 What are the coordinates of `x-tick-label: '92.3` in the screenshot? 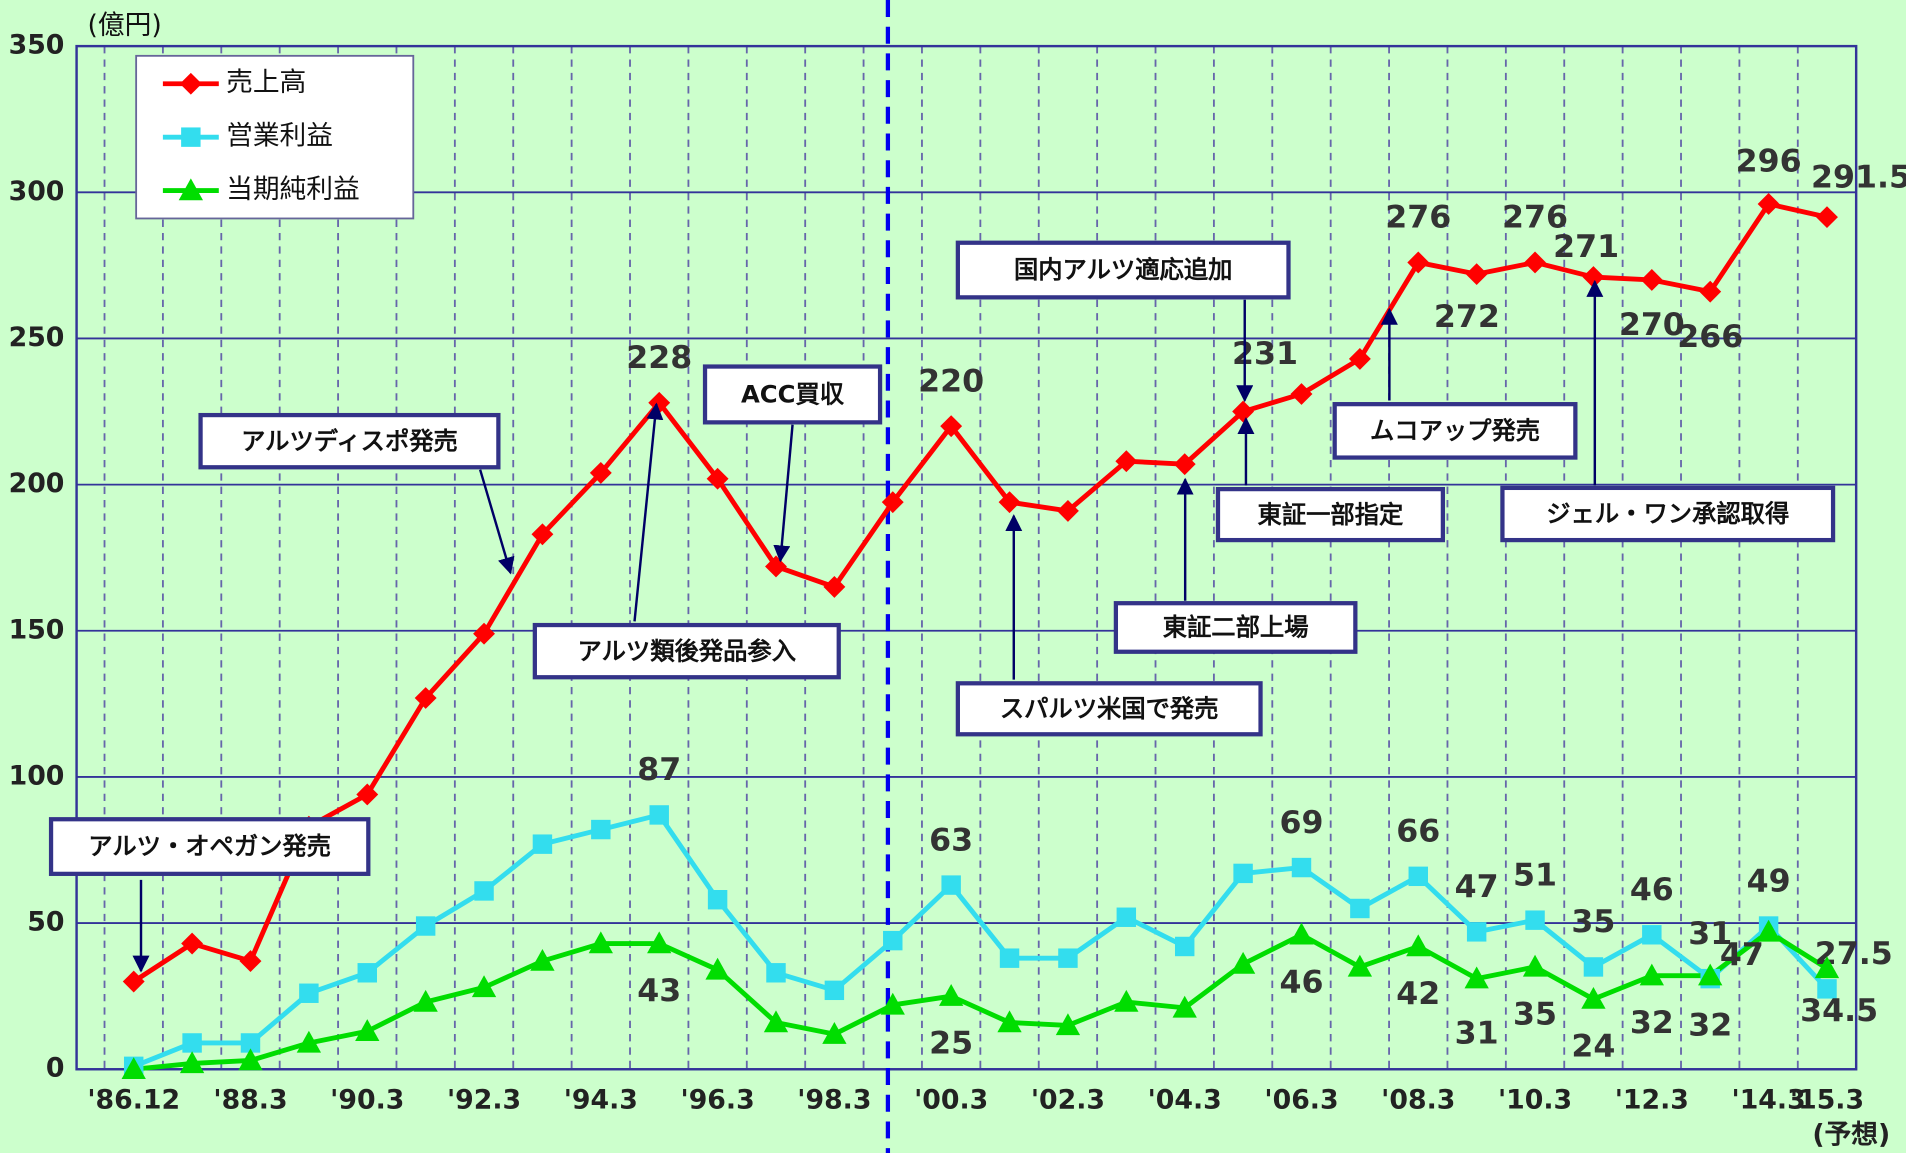 It's located at (484, 1099).